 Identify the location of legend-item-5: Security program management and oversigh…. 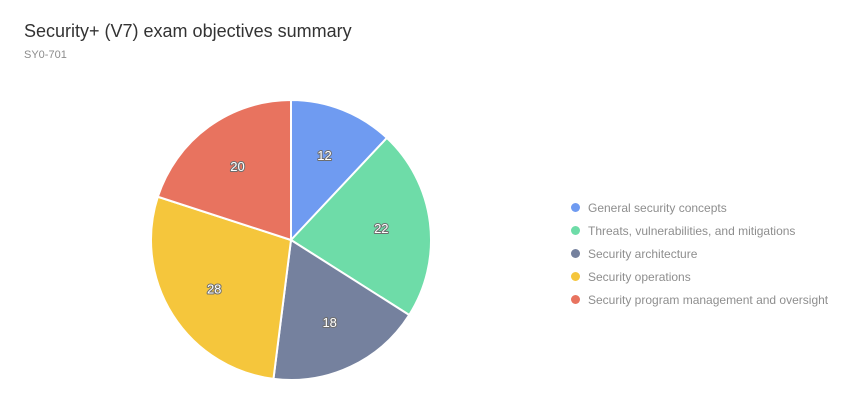
(699, 299).